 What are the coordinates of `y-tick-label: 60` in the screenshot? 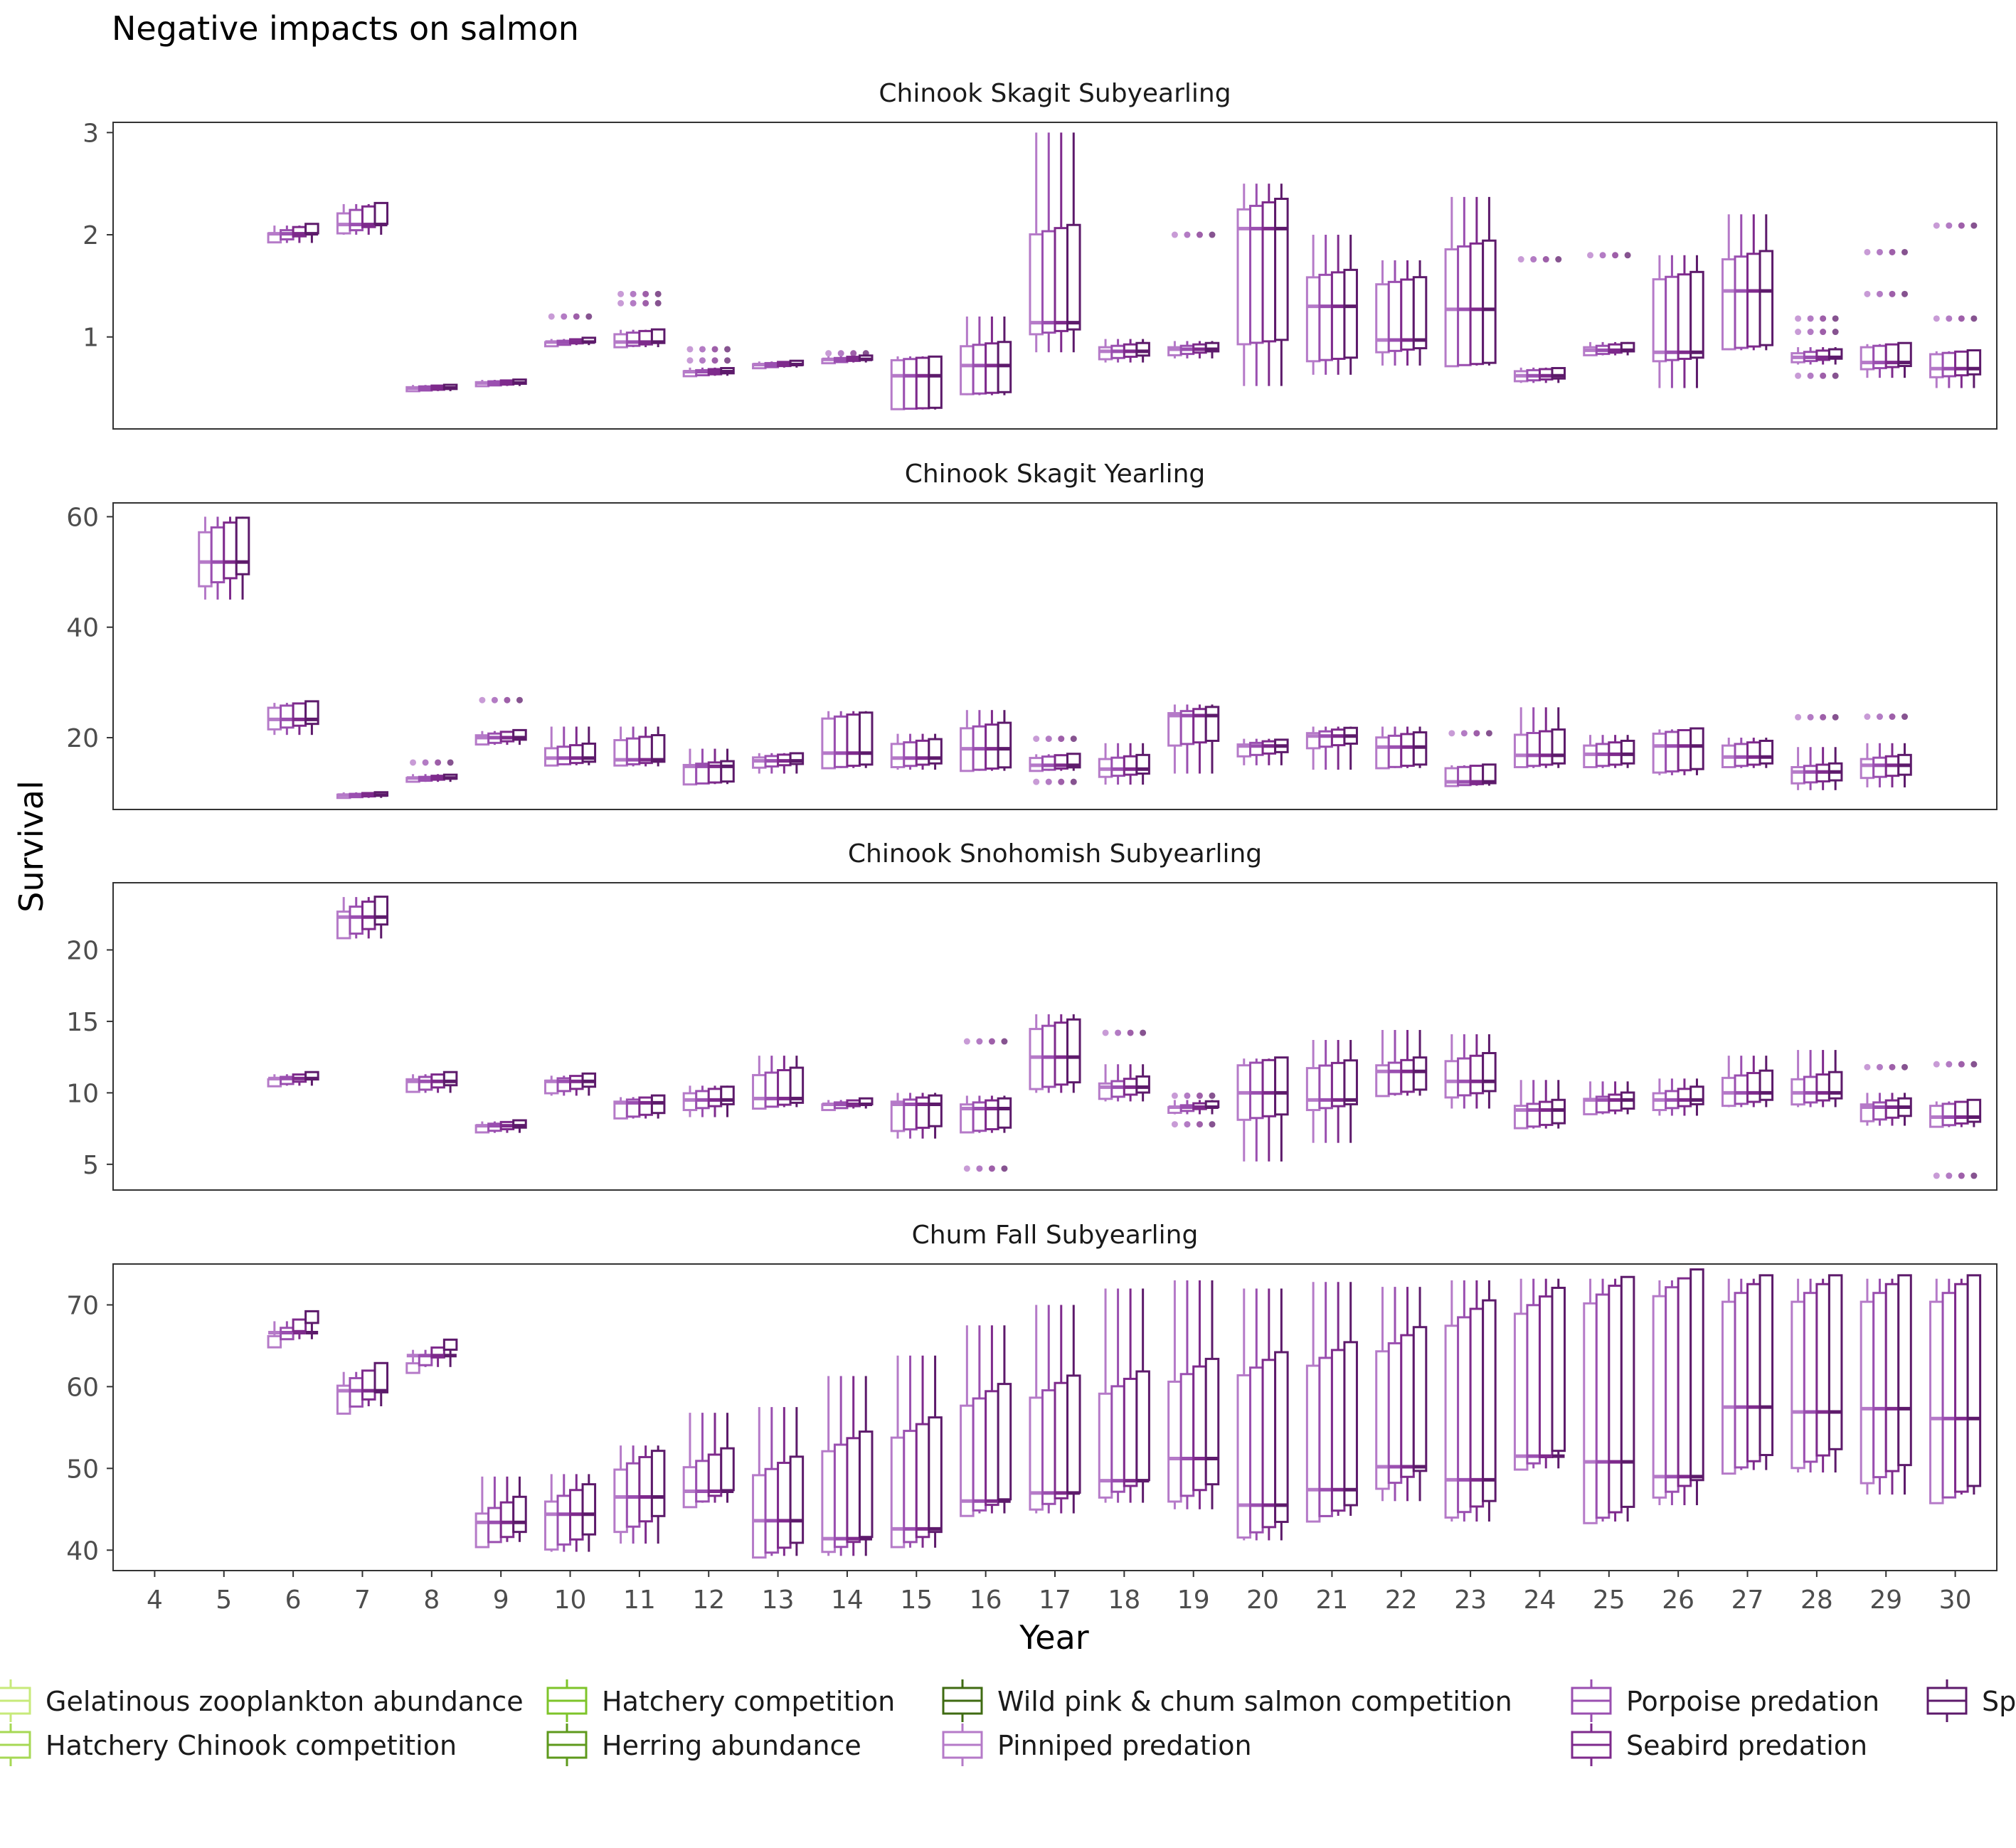 It's located at (82, 1387).